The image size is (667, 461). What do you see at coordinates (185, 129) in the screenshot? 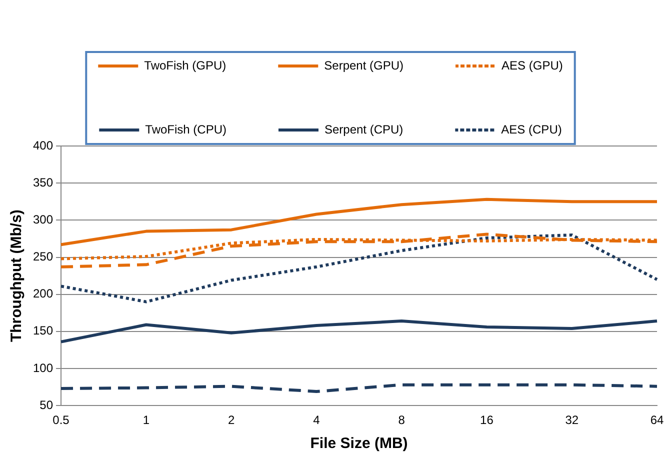
I see `legend-label: TwoFish (CPU)` at bounding box center [185, 129].